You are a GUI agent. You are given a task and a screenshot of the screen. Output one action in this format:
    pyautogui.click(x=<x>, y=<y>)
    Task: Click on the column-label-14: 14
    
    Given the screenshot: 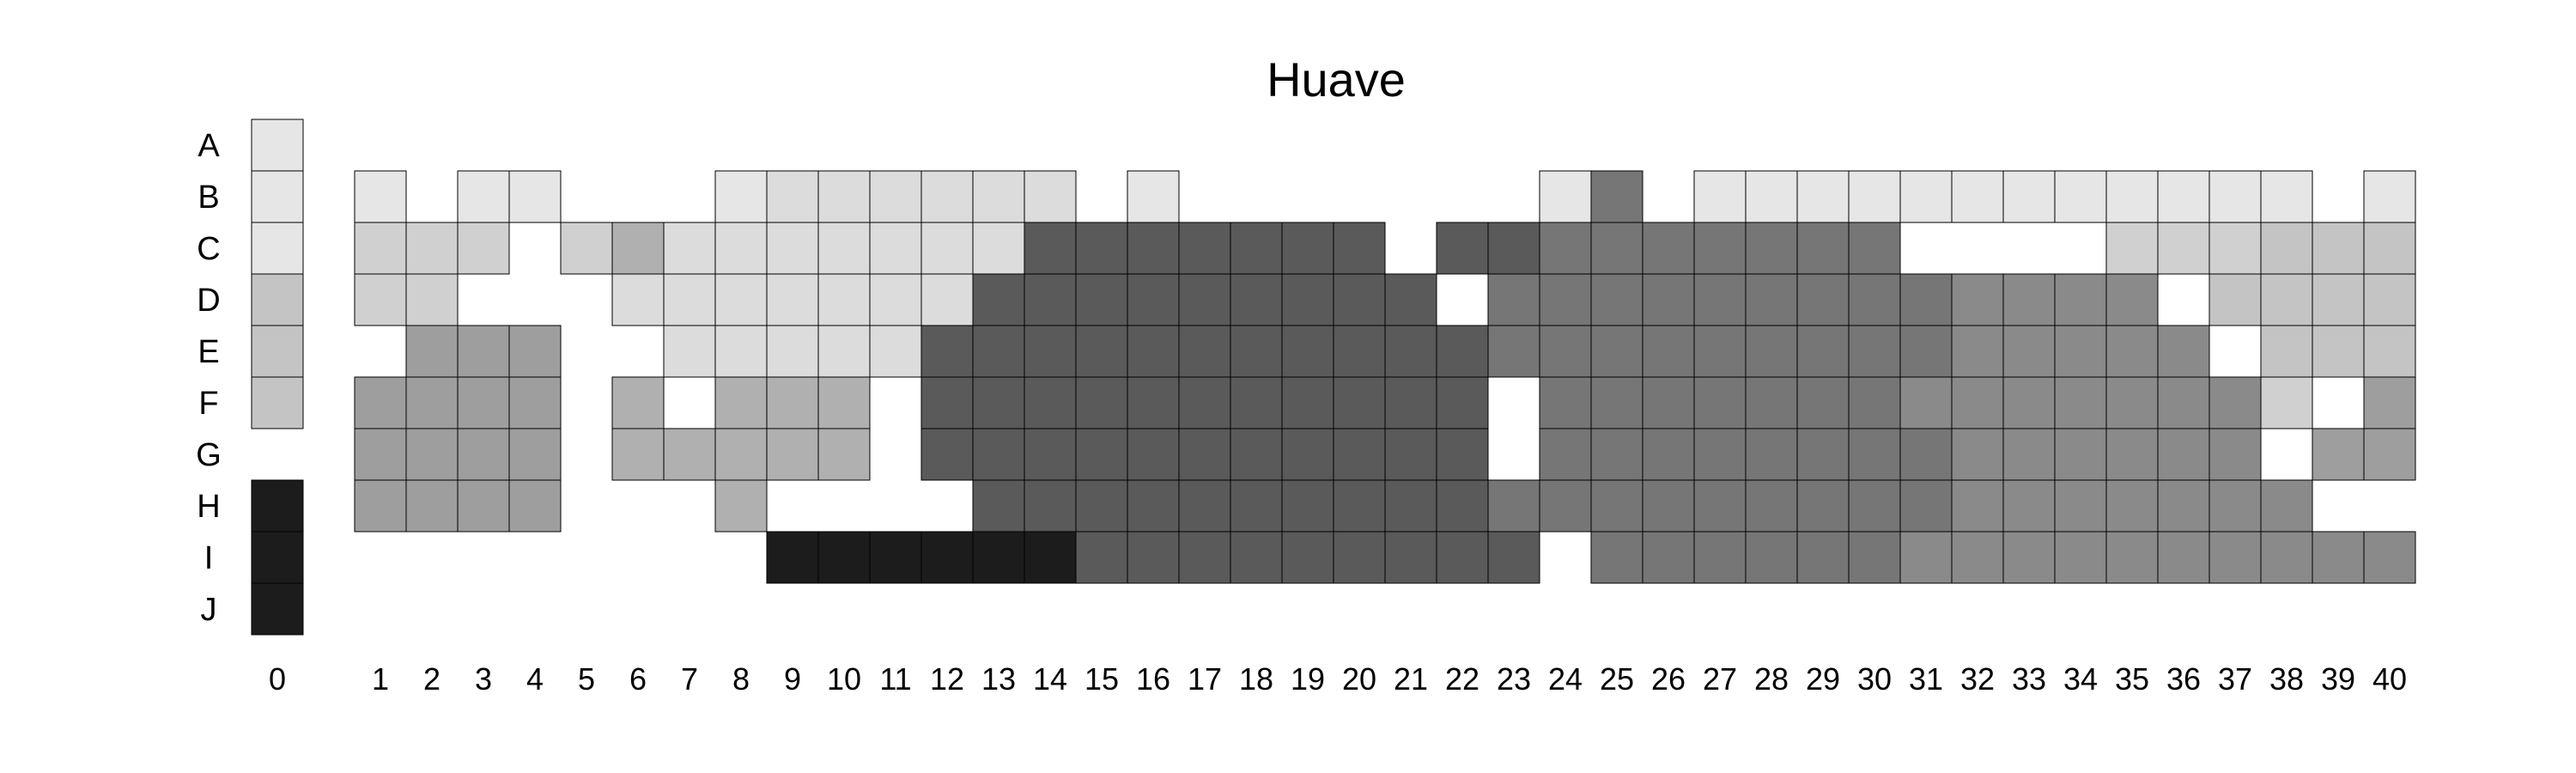 What is the action you would take?
    pyautogui.click(x=1050, y=679)
    